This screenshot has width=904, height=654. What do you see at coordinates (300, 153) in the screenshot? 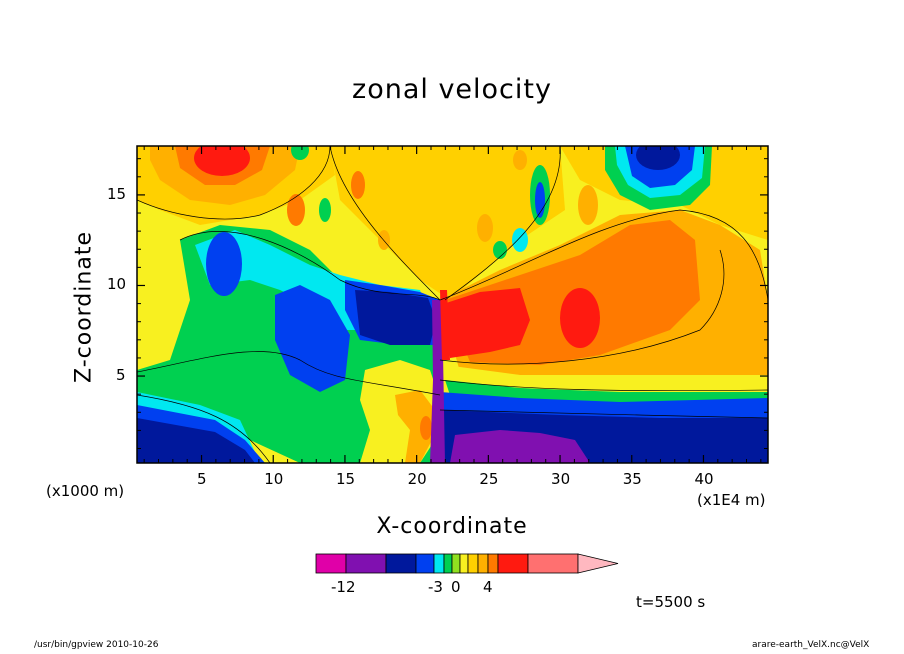
I see `contour-cell-k` at bounding box center [300, 153].